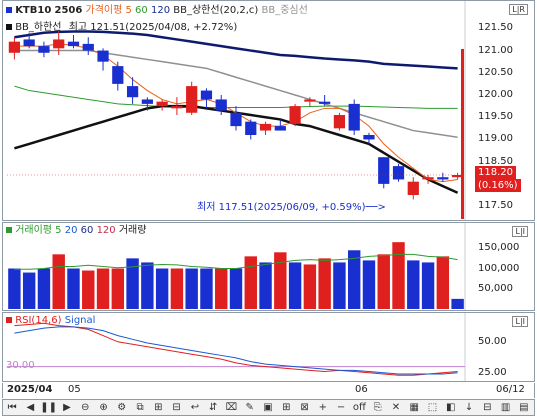 The image size is (537, 417). What do you see at coordinates (359, 407) in the screenshot?
I see `toolbar-button-icon: off` at bounding box center [359, 407].